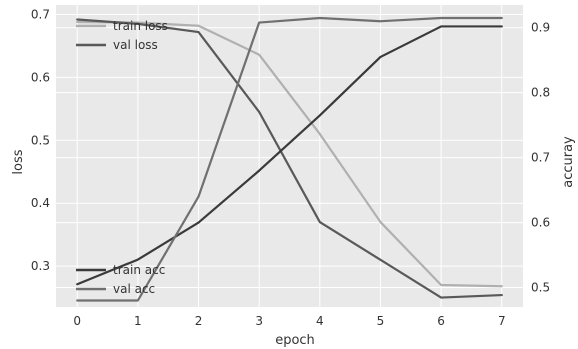 This screenshot has height=349, width=578. Describe the element at coordinates (40, 203) in the screenshot. I see `left-y-tick-label: 0.4` at that location.